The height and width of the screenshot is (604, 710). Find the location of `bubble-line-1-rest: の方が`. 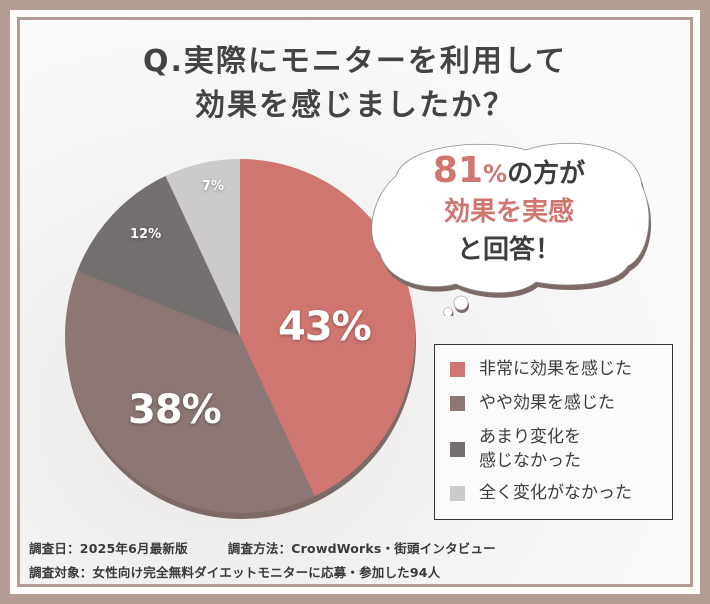

bubble-line-1-rest: の方が is located at coordinates (546, 174).